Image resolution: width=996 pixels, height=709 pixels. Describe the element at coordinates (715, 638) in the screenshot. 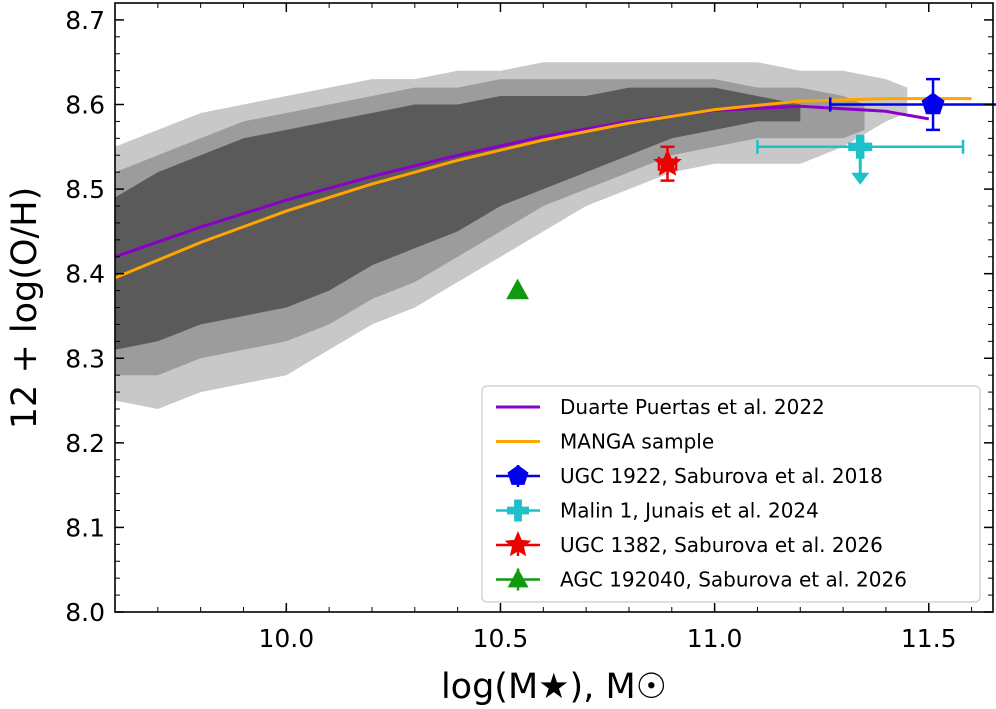

I see `x-tick-label: 11.0` at that location.